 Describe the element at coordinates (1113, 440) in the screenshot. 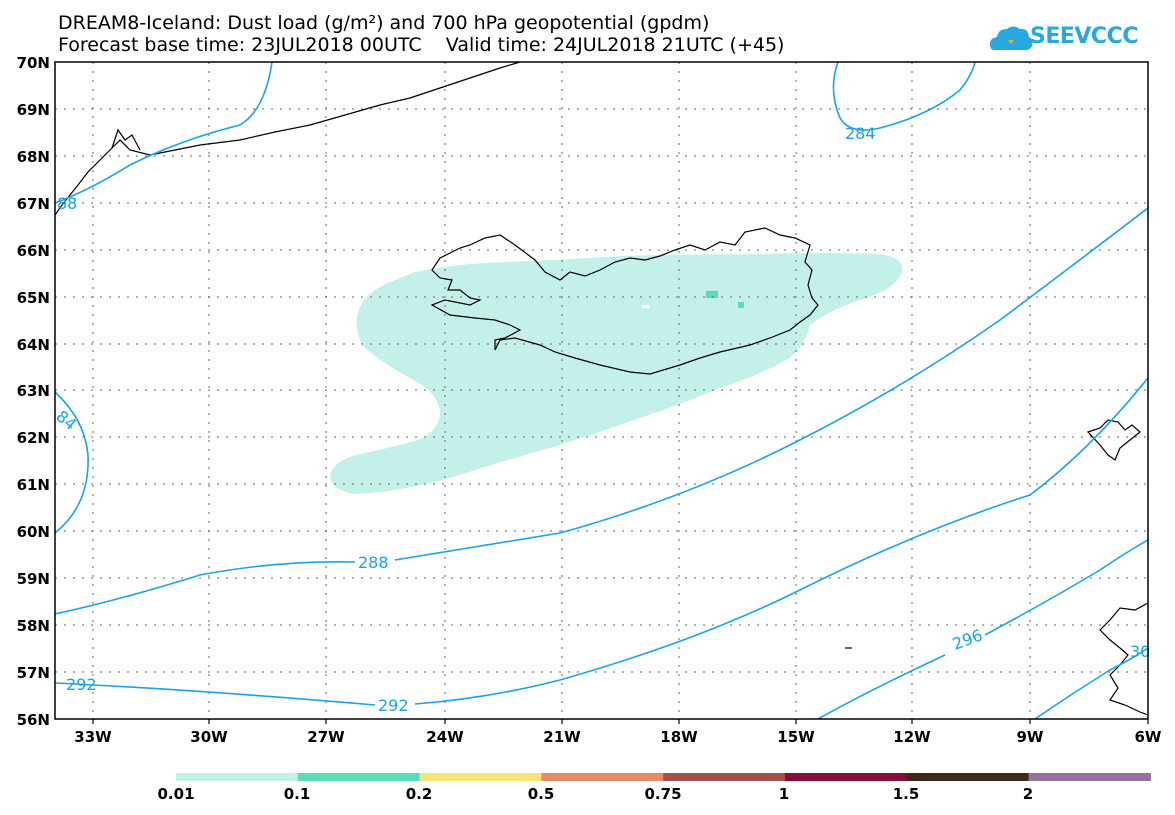

I see `faroe-coast` at that location.